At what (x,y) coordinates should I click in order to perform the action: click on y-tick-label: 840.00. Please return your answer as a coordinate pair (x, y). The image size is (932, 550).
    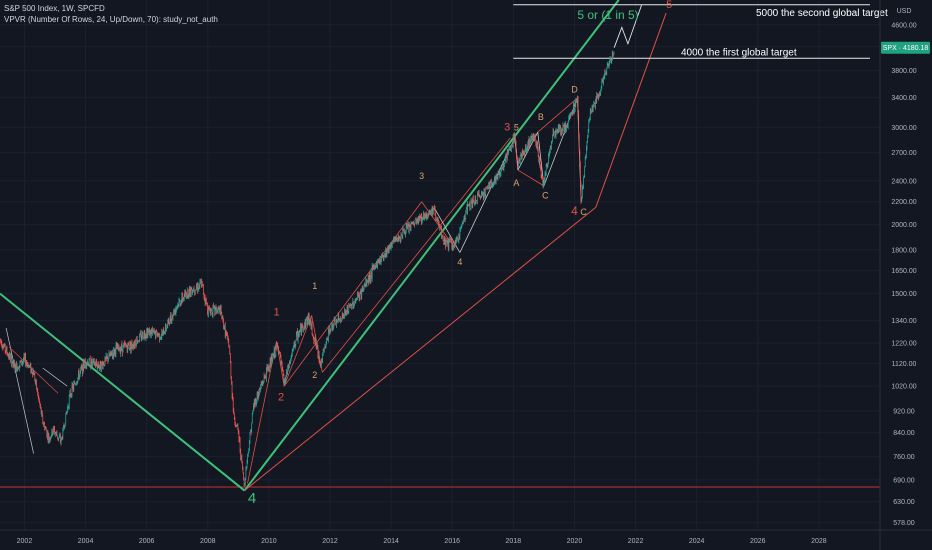
    Looking at the image, I should click on (904, 433).